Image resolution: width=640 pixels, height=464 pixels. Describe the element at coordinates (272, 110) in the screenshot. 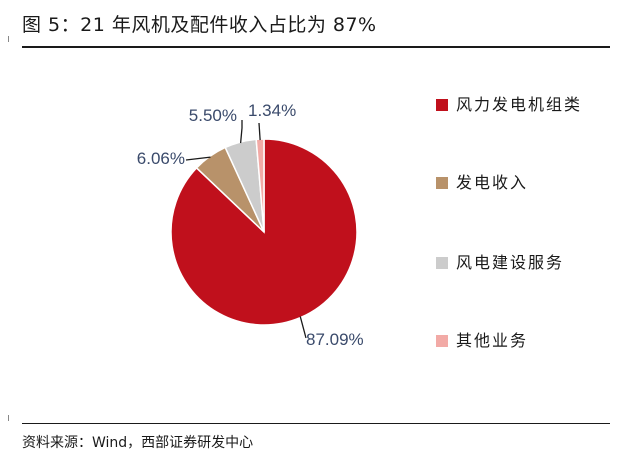

I see `data-label: 1.34%` at that location.